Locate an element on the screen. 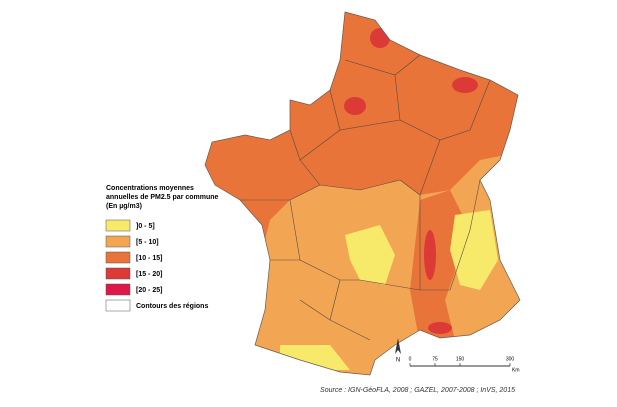  legend-label: [20 - 25] is located at coordinates (149, 290).